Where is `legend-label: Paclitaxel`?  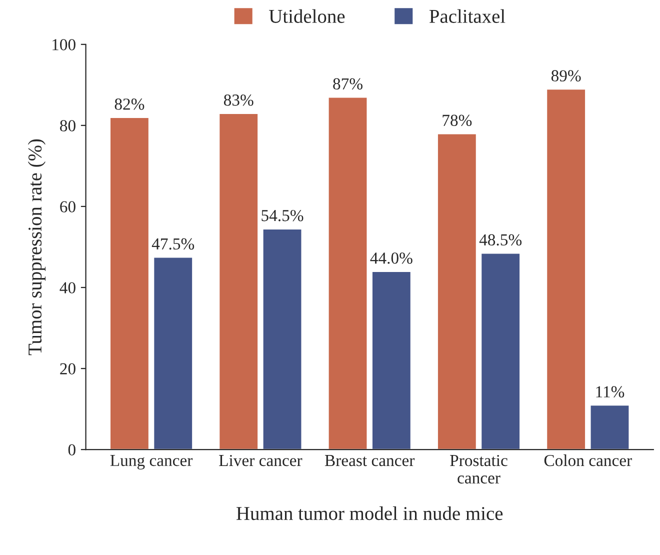
legend-label: Paclitaxel is located at coordinates (467, 16).